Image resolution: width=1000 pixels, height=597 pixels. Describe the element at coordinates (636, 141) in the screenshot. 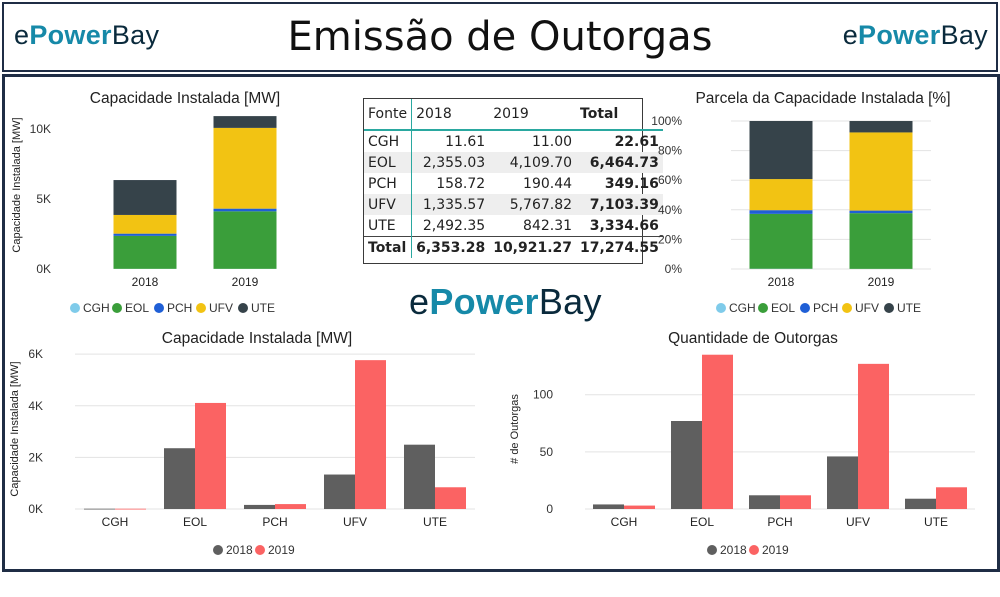

I see `cell-total: 22.61` at that location.